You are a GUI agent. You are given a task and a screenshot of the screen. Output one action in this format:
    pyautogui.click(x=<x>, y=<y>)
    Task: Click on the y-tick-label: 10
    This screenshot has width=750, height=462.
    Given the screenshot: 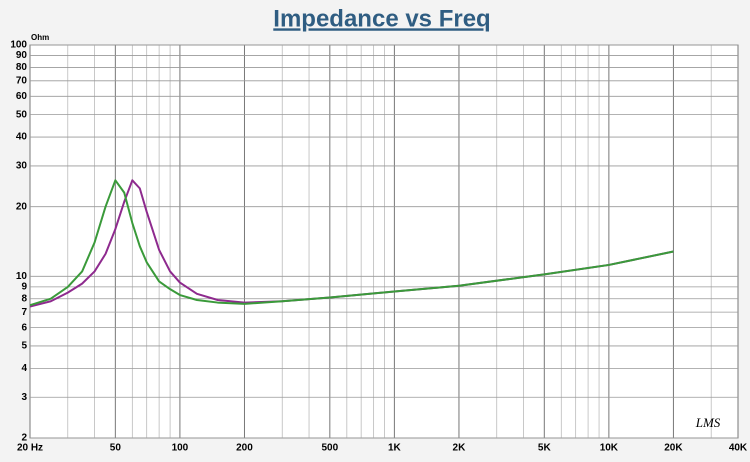 What is the action you would take?
    pyautogui.click(x=22, y=276)
    